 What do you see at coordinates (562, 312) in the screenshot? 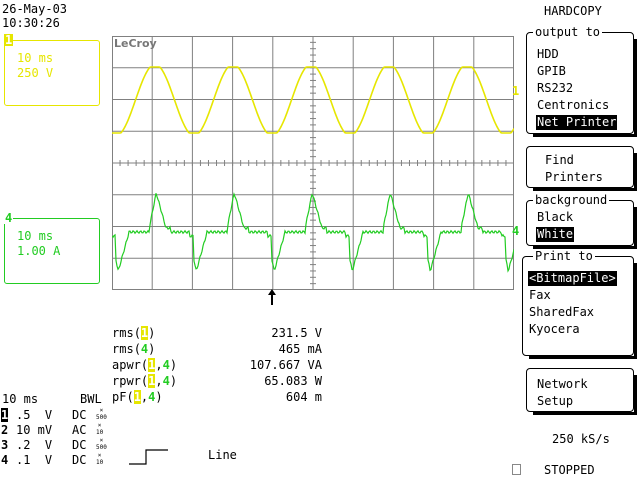
I see `print-to-item: SharedFax` at bounding box center [562, 312].